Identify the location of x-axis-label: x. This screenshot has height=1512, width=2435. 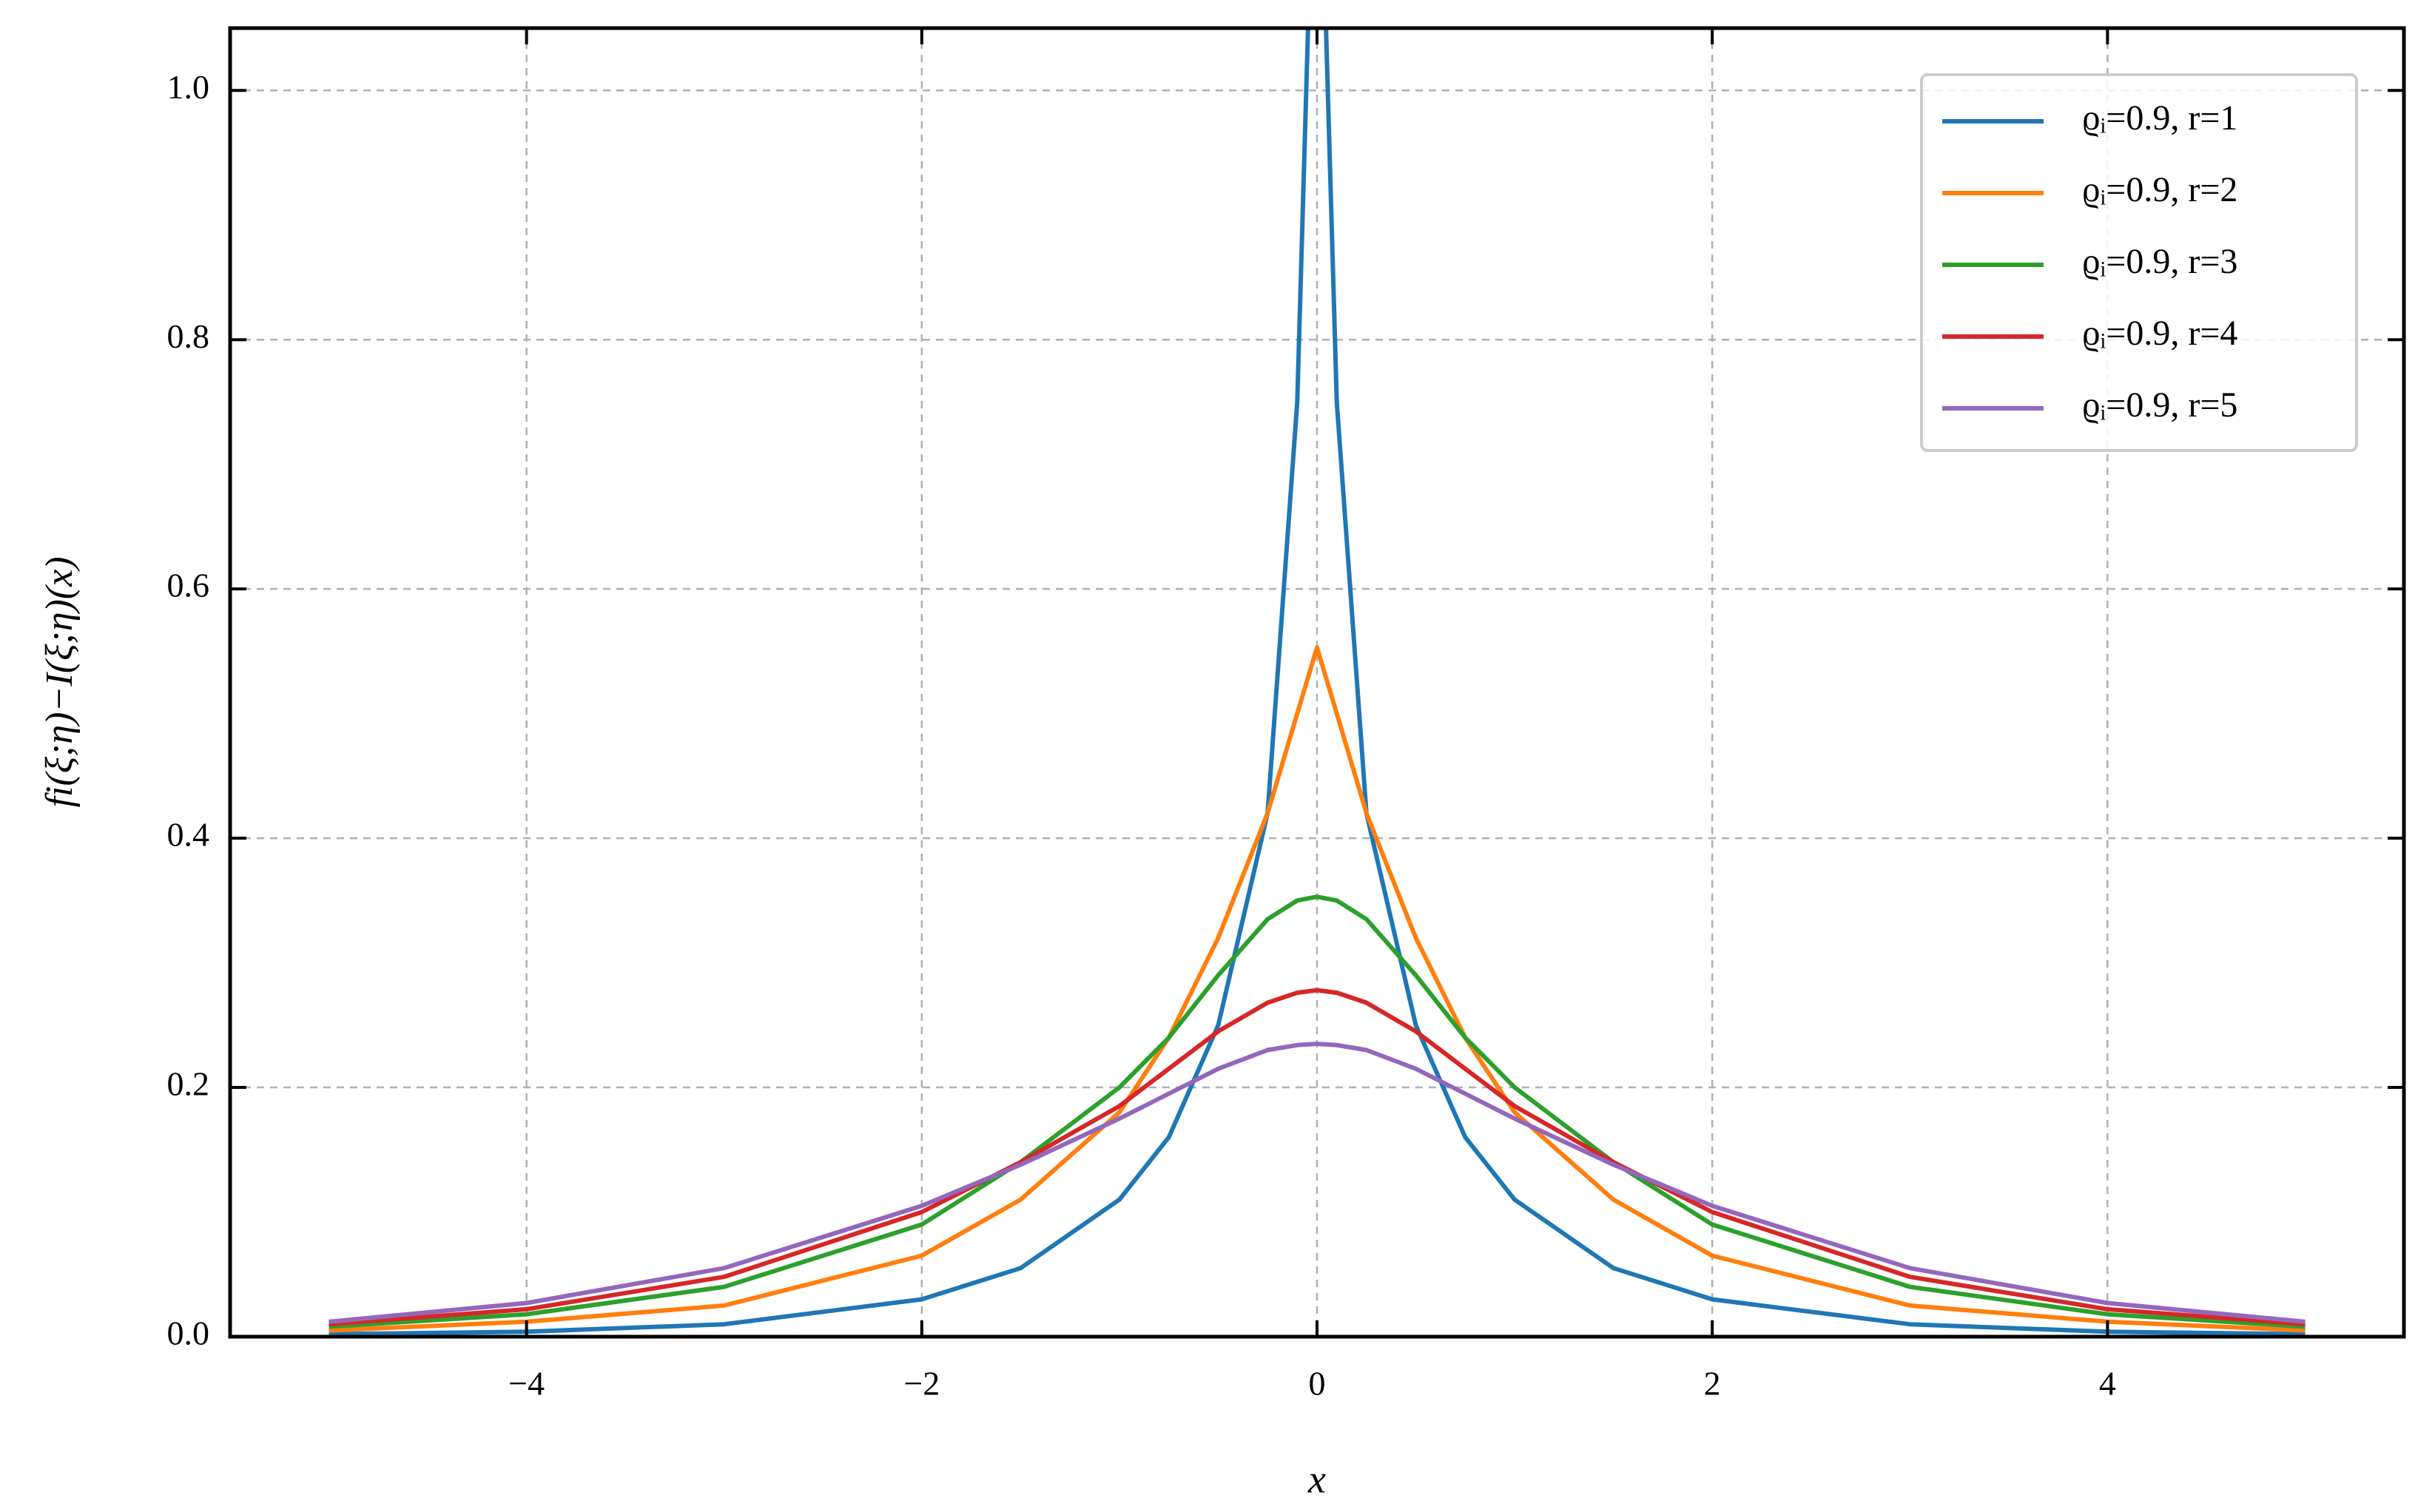
(1316, 1479).